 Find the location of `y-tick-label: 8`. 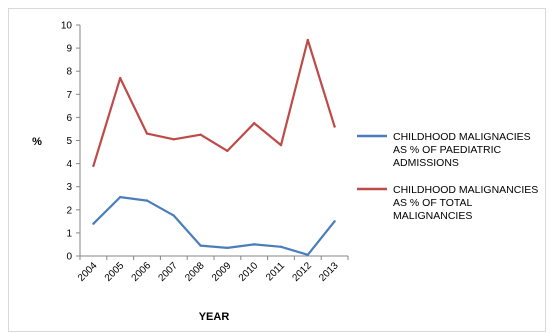

y-tick-label: 8 is located at coordinates (69, 72).